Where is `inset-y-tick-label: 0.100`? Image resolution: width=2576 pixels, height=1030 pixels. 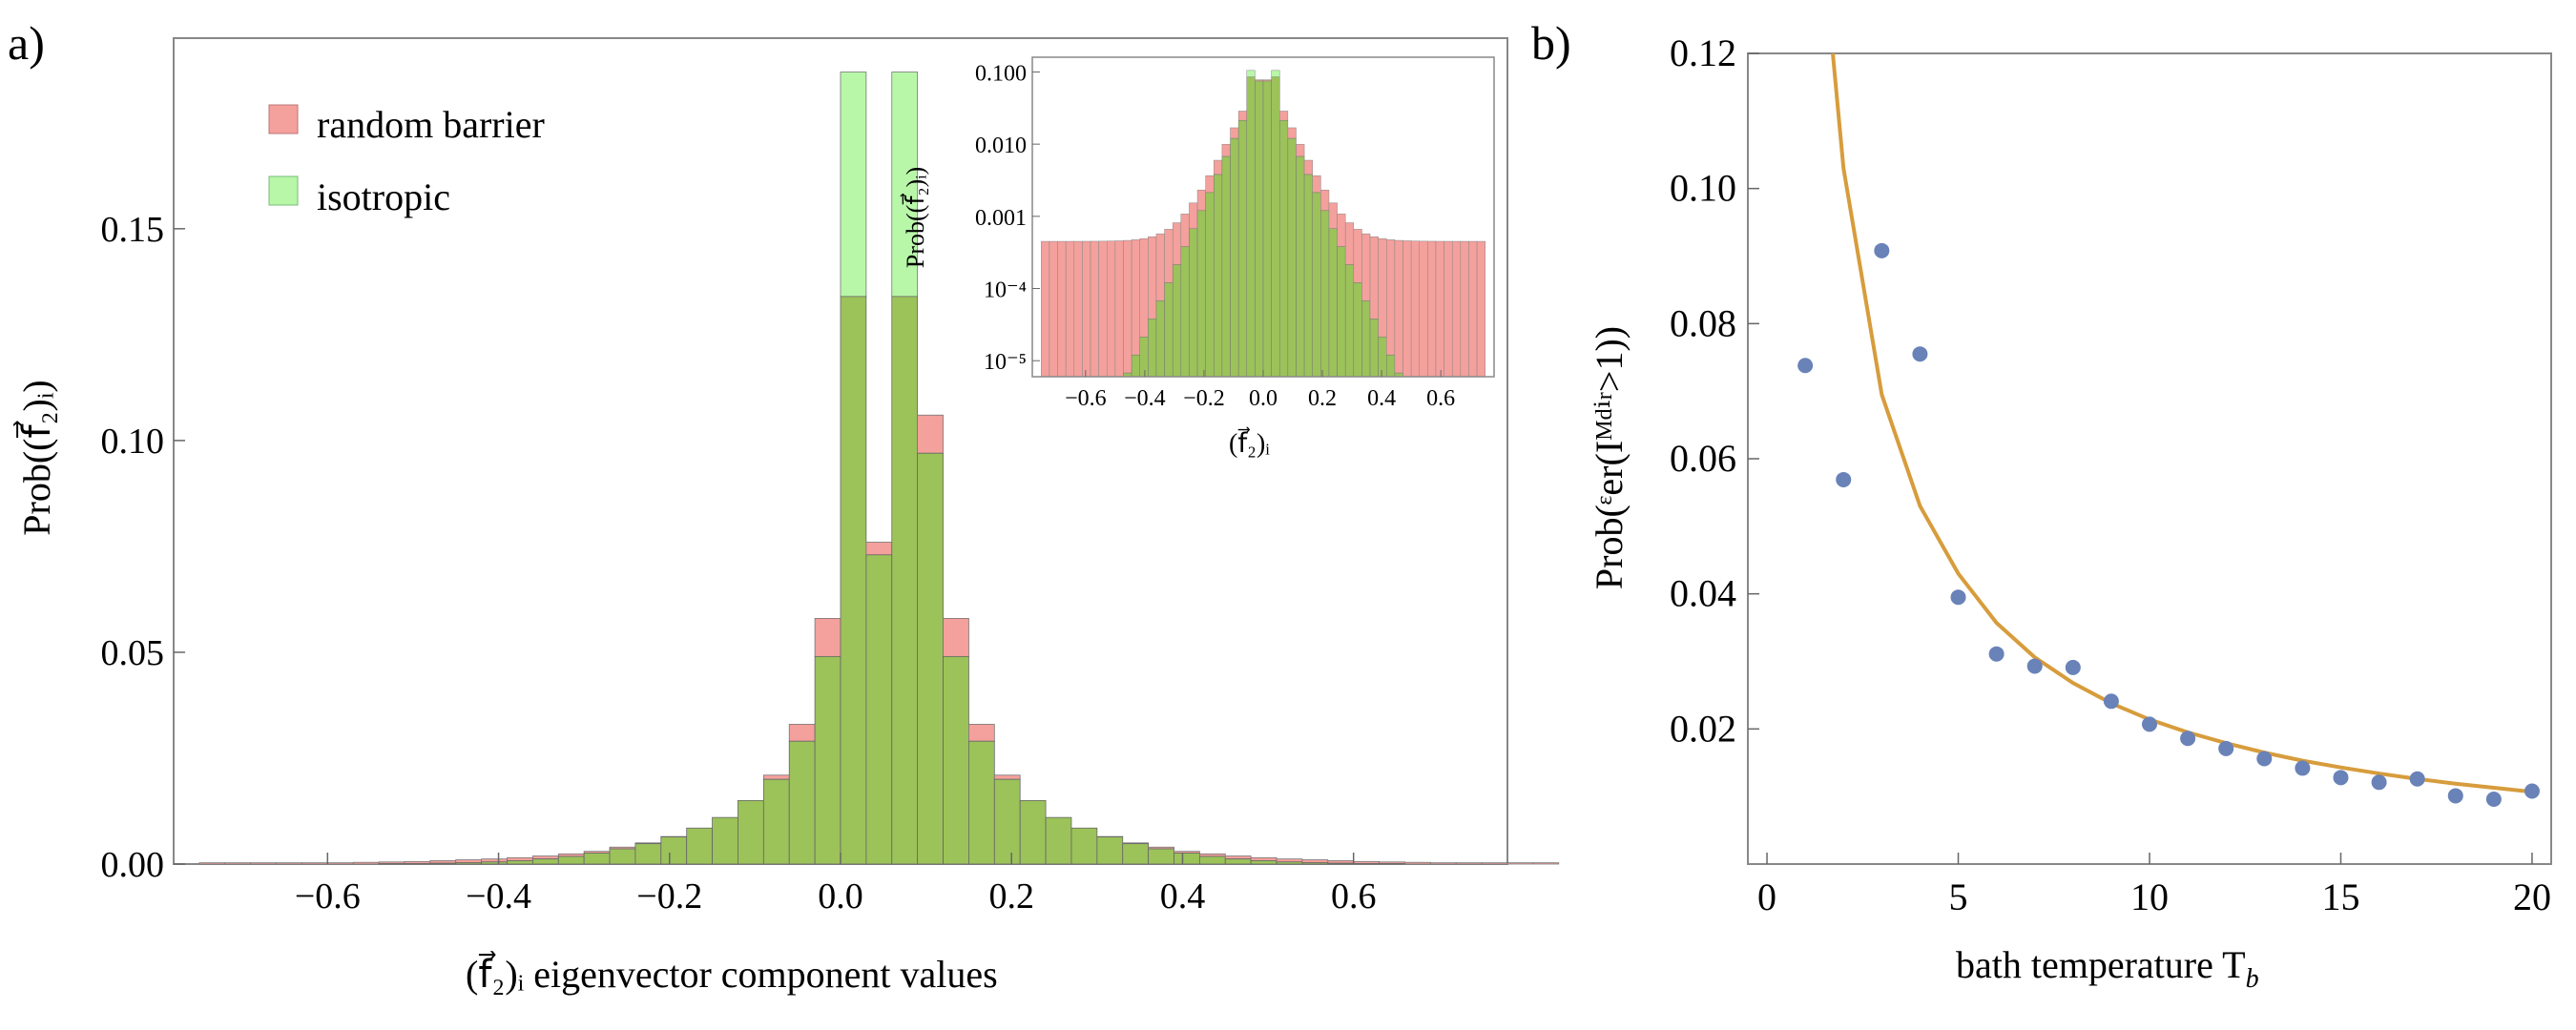 inset-y-tick-label: 0.100 is located at coordinates (1001, 73).